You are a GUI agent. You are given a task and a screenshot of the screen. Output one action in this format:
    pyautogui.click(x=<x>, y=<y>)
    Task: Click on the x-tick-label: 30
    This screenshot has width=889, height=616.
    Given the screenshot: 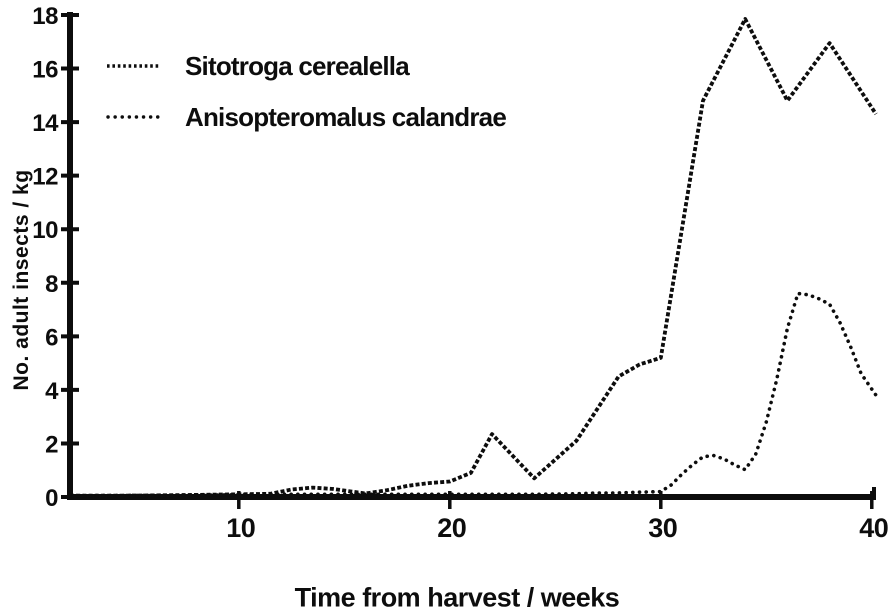 What is the action you would take?
    pyautogui.click(x=662, y=528)
    